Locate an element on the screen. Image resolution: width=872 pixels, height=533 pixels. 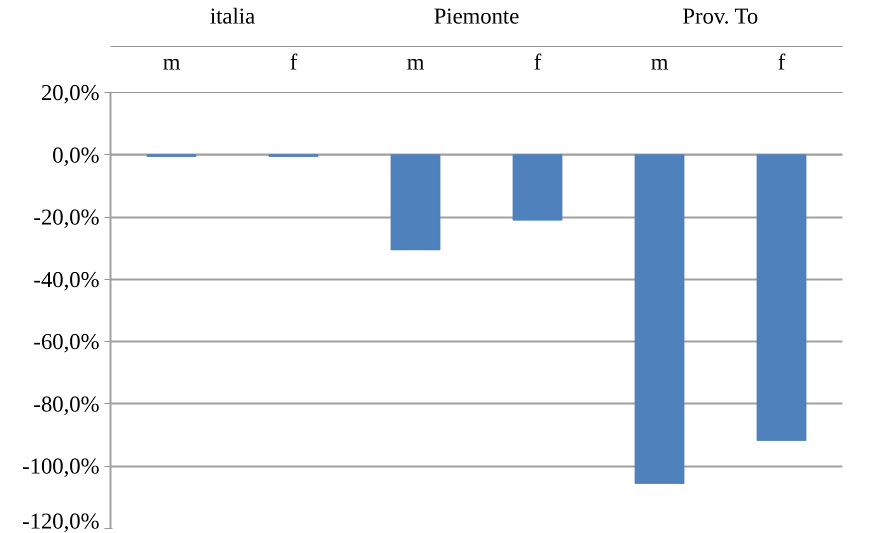
y-tick-label: -20,0% is located at coordinates (66, 217).